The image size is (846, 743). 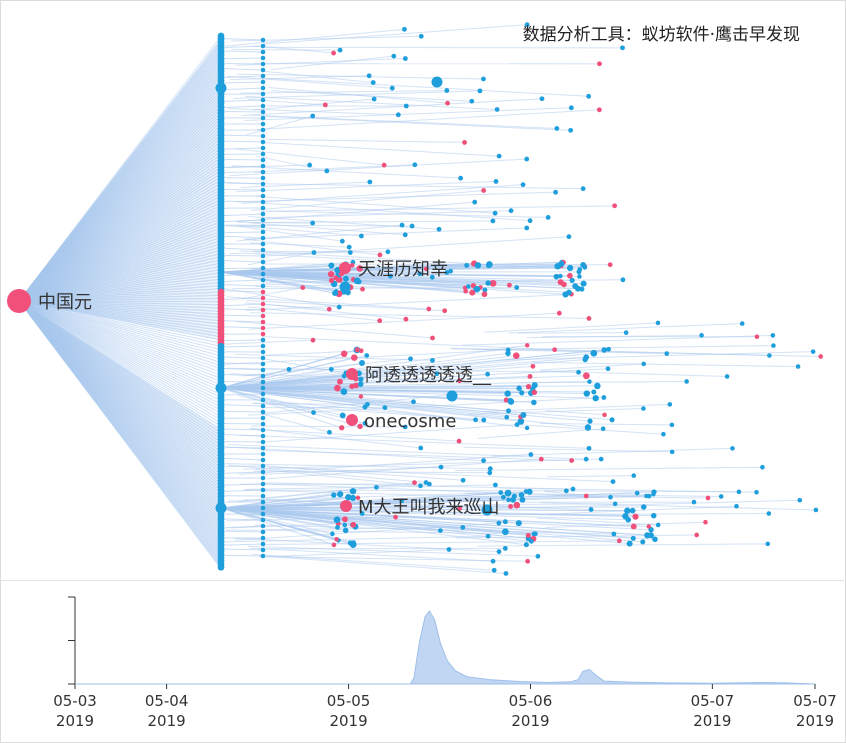 I want to click on hub-node, so click(x=221, y=388).